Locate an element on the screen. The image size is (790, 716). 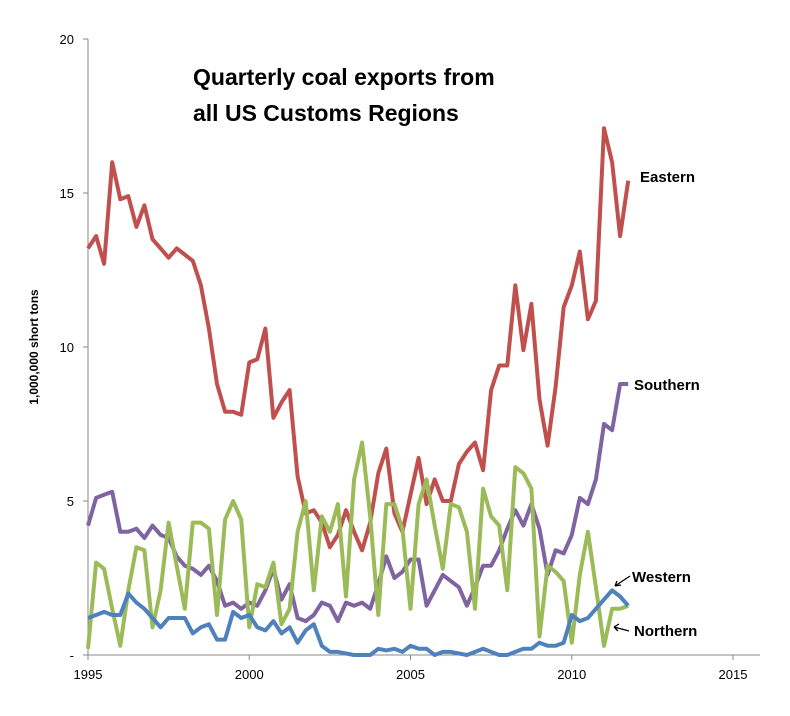
y-tick-label: 10 is located at coordinates (67, 347).